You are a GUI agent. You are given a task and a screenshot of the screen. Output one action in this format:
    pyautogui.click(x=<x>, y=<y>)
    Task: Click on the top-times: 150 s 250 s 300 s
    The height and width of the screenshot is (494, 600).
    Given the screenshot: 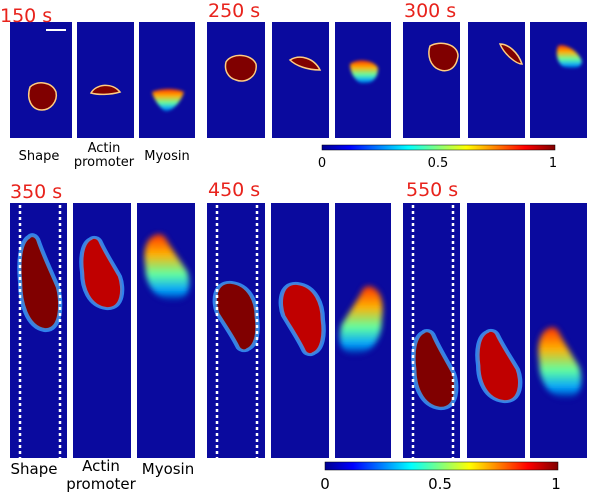 What is the action you would take?
    pyautogui.click(x=228, y=13)
    